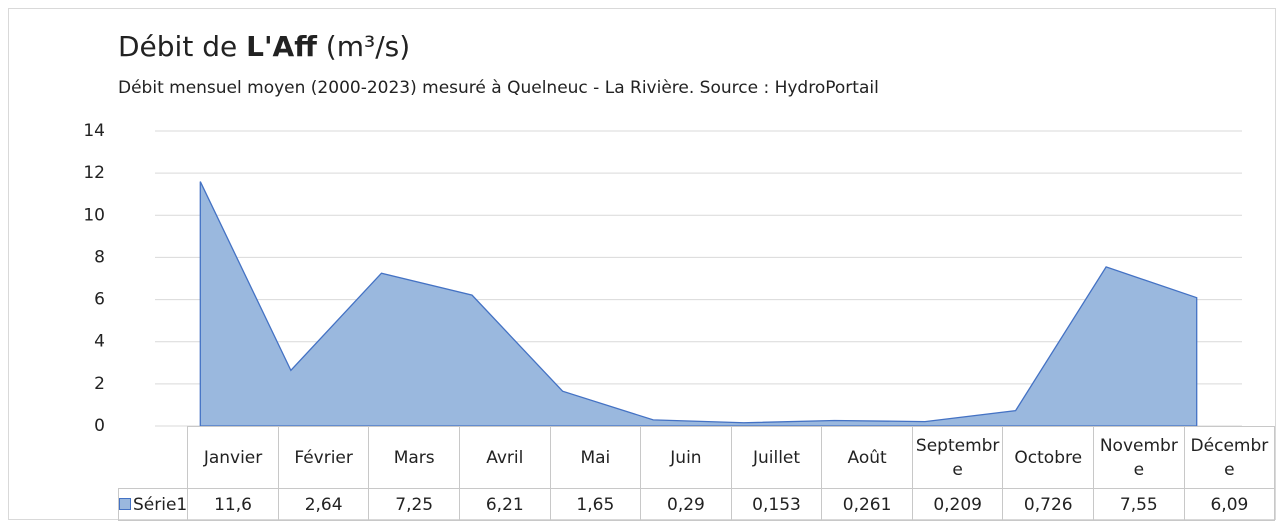 The width and height of the screenshot is (1284, 528). I want to click on x-tick-label: Avril, so click(504, 457).